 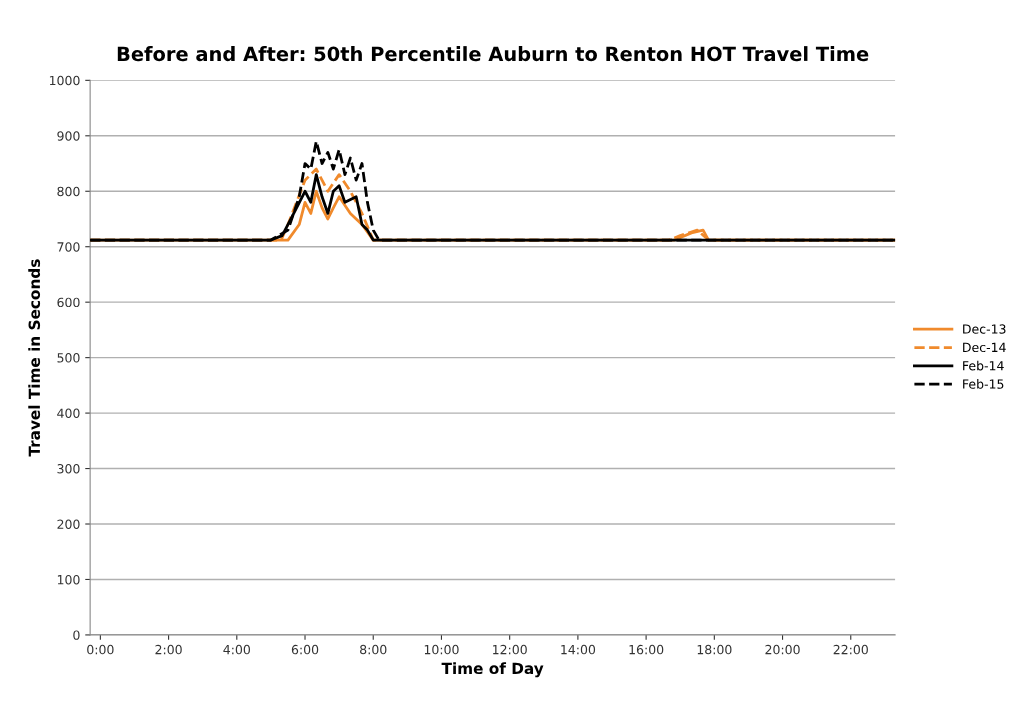 What do you see at coordinates (493, 54) in the screenshot?
I see `chart-title: Before and After: 50th Percentile Auburn to Renton HOT Travel Time` at bounding box center [493, 54].